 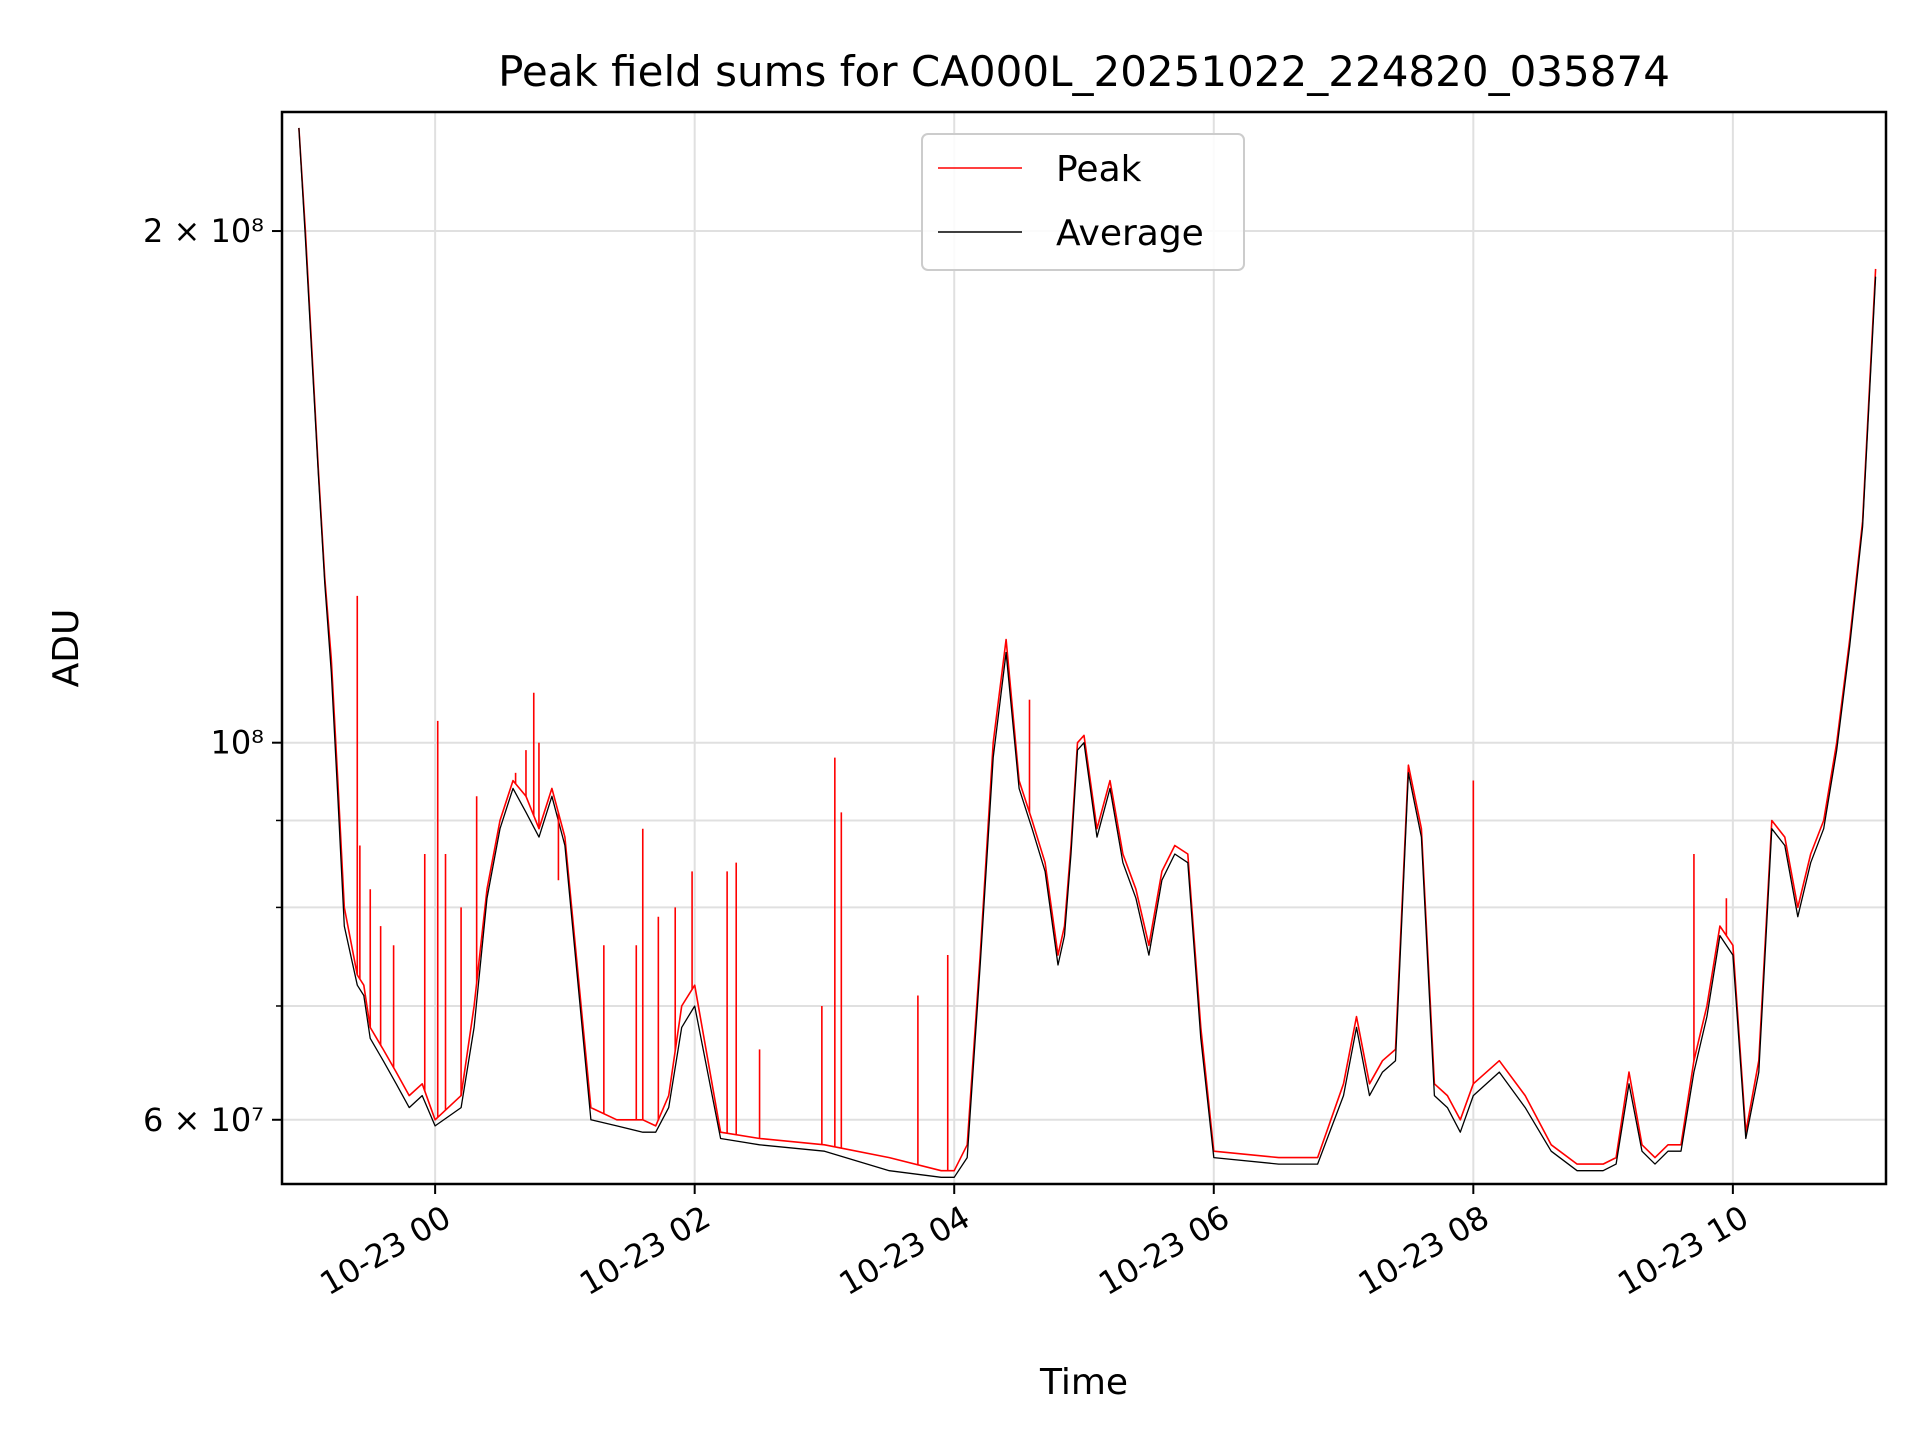 I want to click on legend-label-peak: Peak, so click(x=1099, y=169).